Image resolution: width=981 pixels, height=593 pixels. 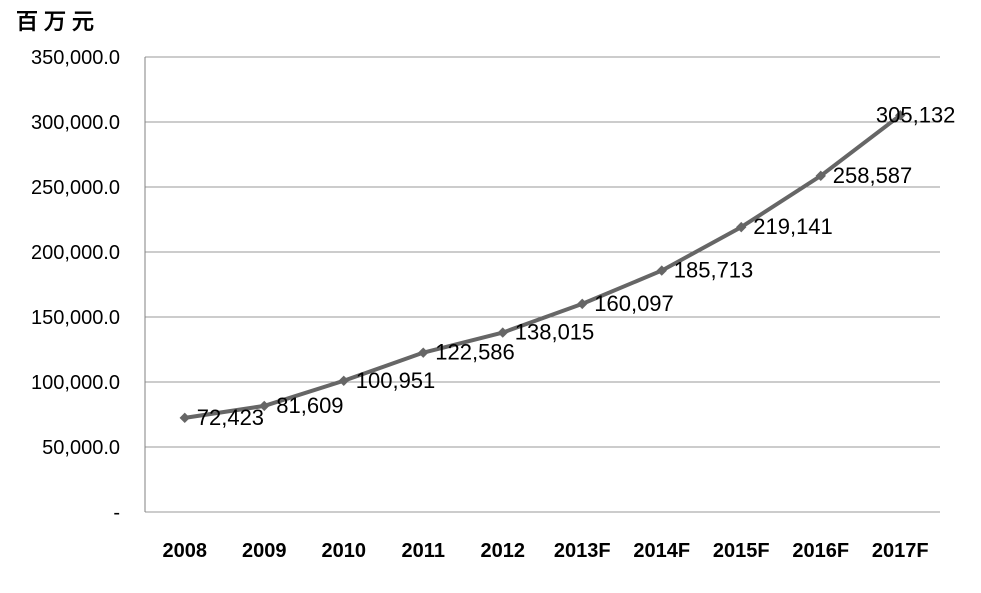 I want to click on x-tick-label: 2009, so click(x=264, y=551).